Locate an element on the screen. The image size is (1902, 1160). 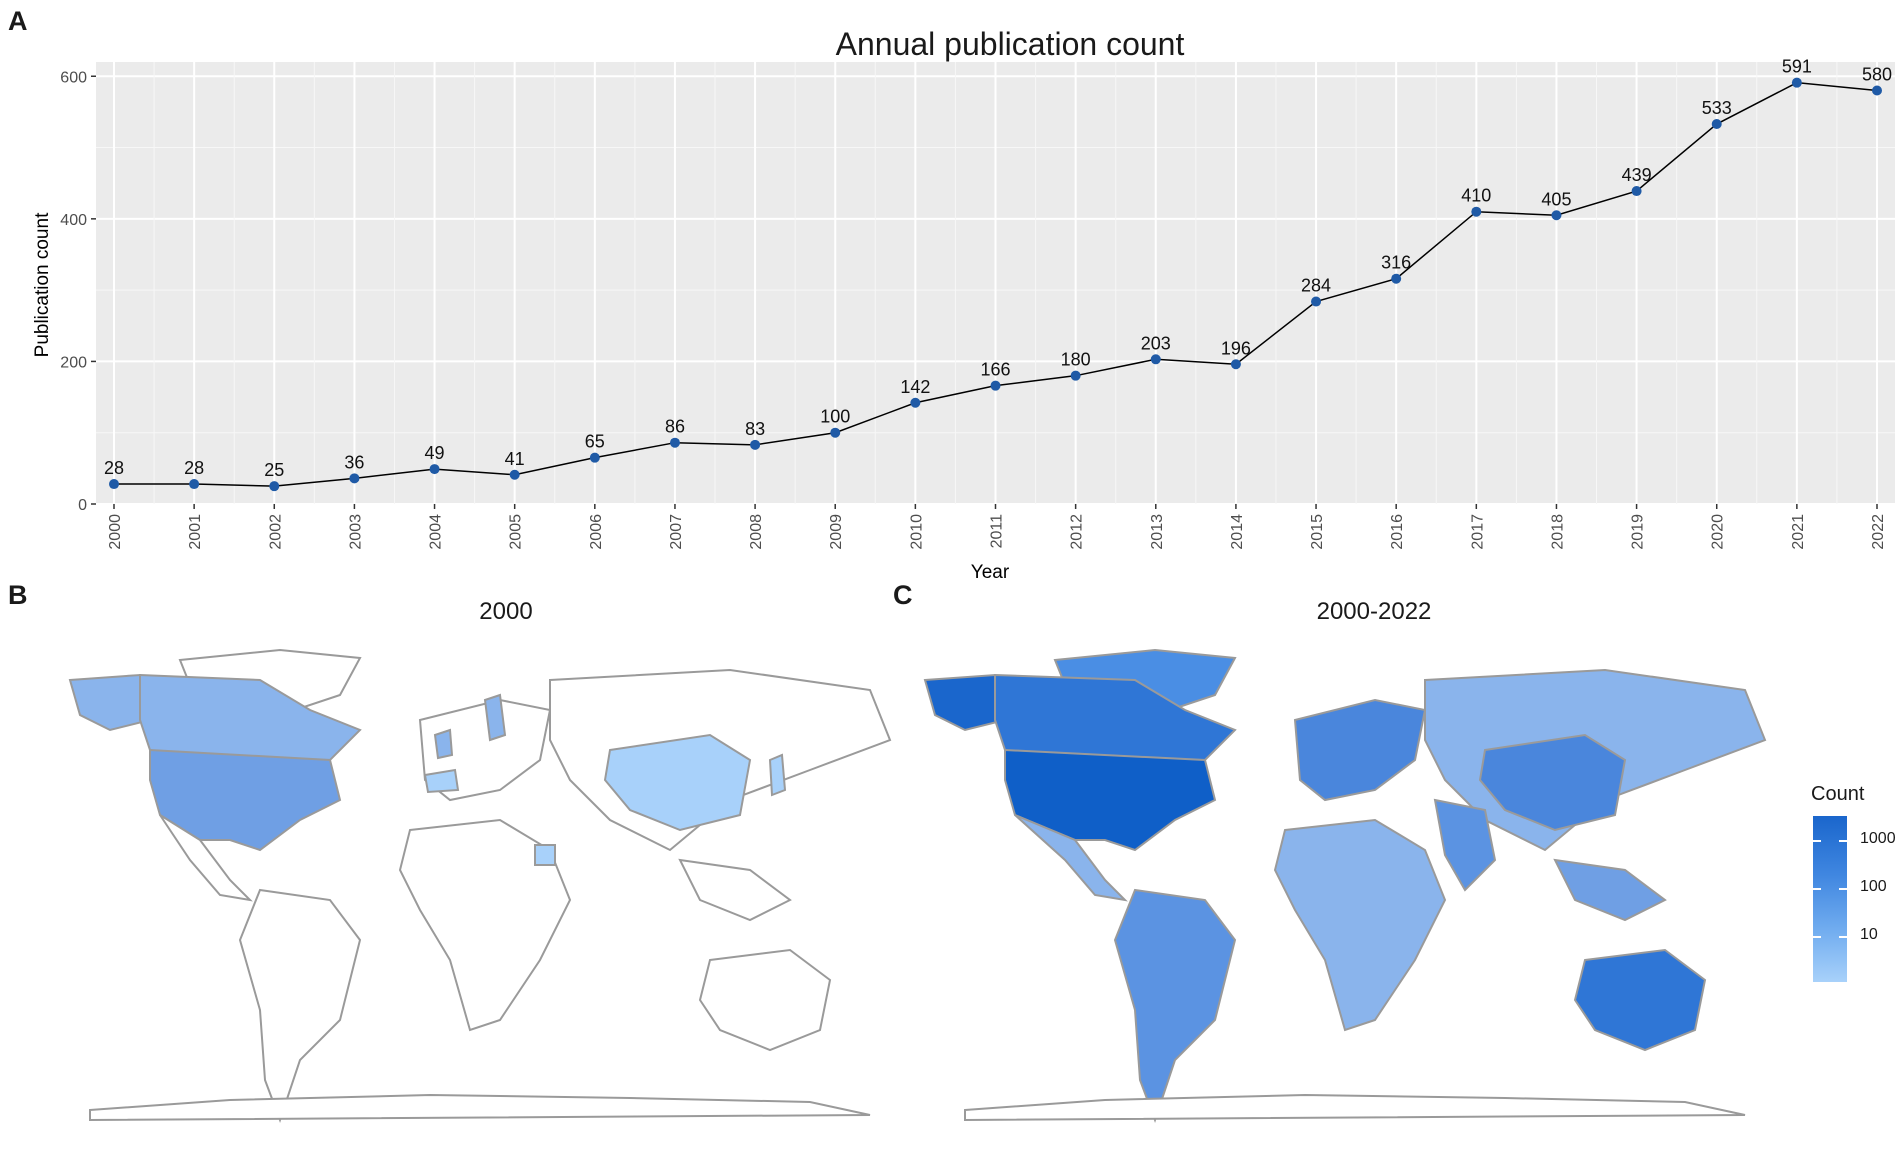
x-tick-label: 2019 is located at coordinates (1638, 532).